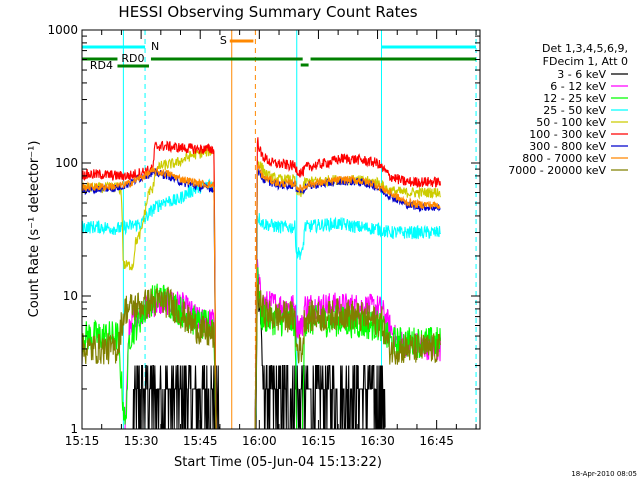 This screenshot has width=640, height=480. I want to click on x-tick-label: 16:45, so click(436, 441).